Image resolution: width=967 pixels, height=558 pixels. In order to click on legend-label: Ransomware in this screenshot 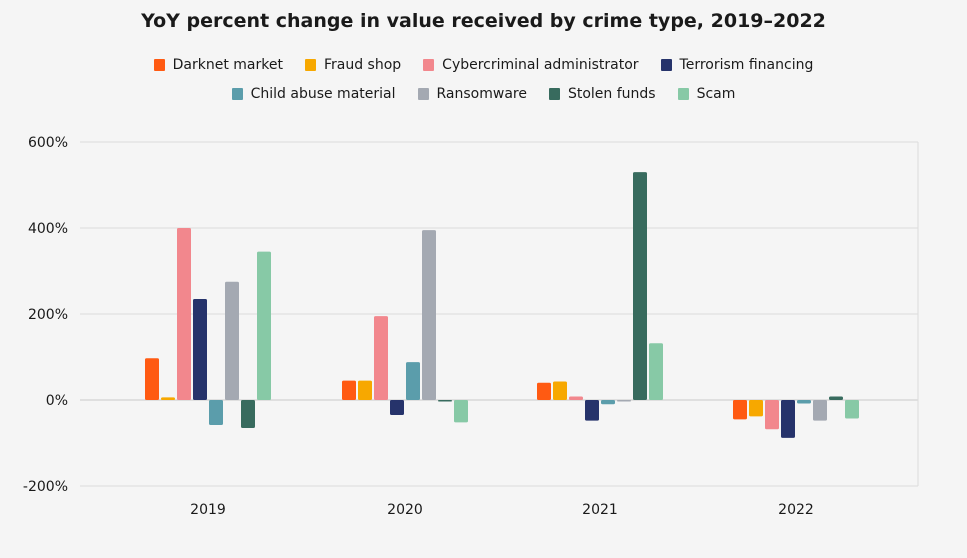, I will do `click(481, 94)`.